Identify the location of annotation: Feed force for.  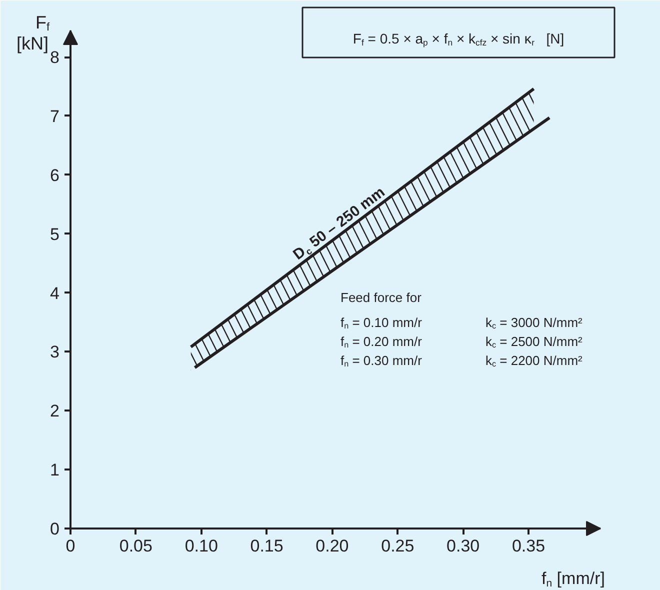
(381, 297).